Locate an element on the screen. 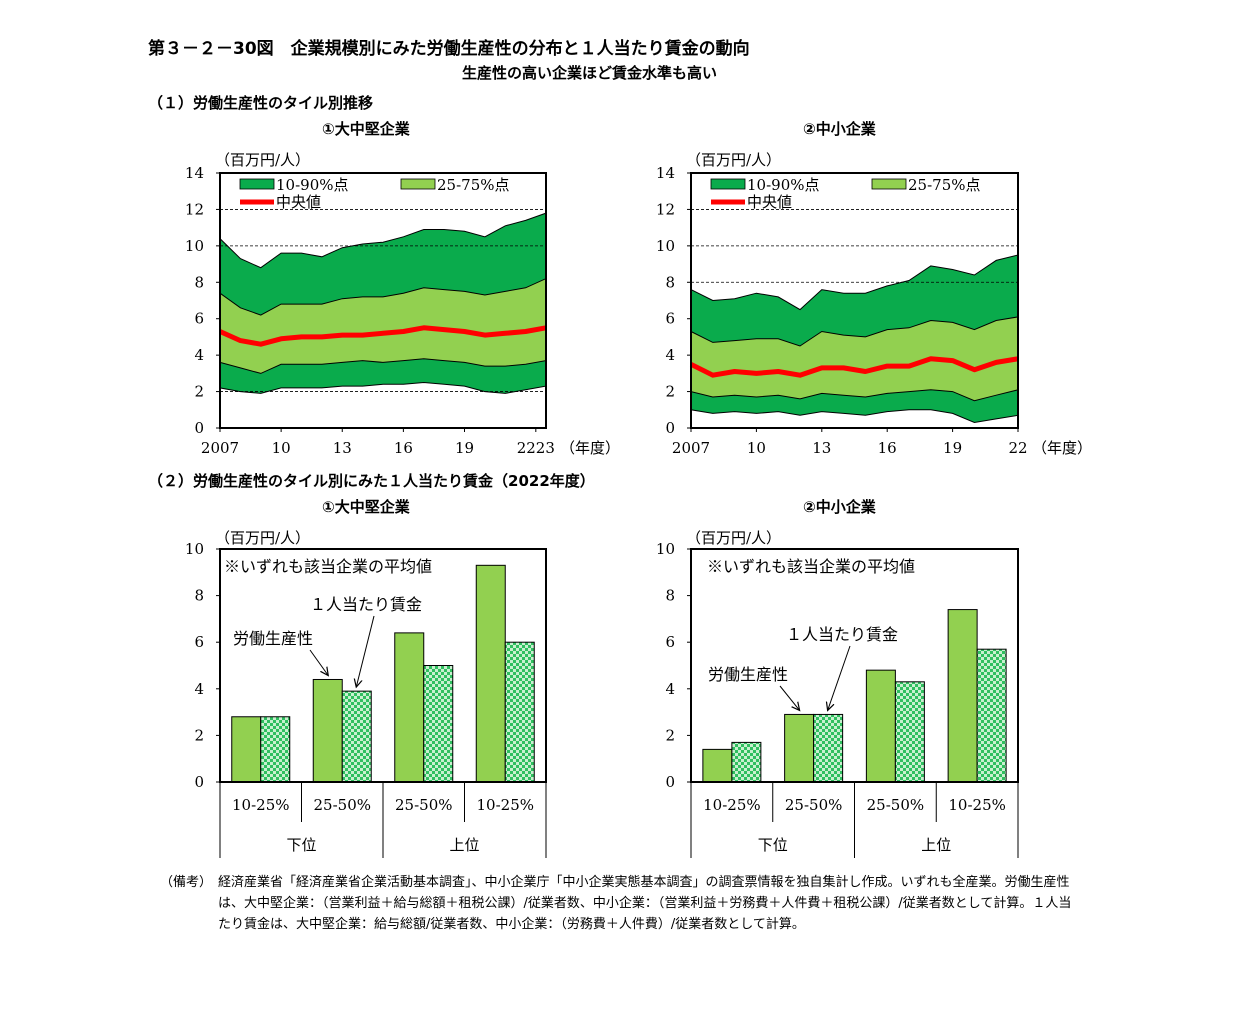 The image size is (1241, 1013). bar-large-ytick-label: 8 is located at coordinates (199, 596).